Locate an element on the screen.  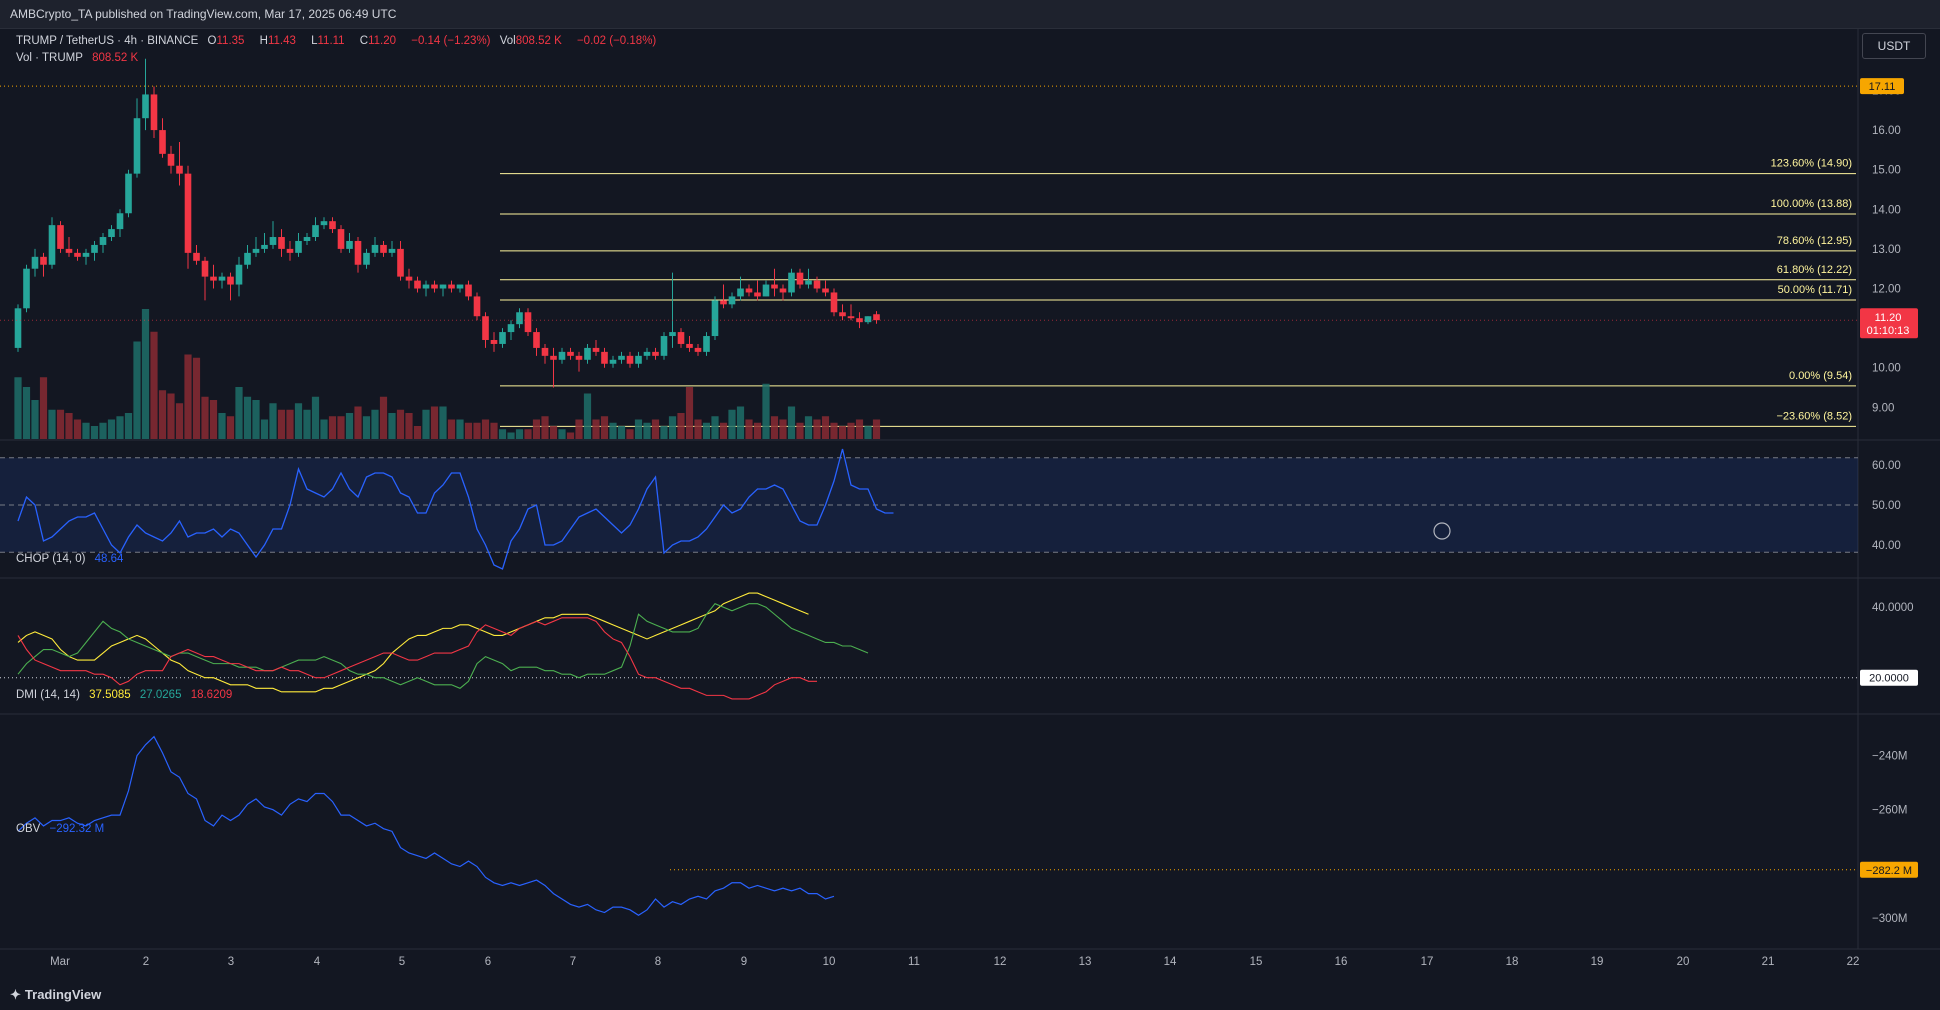
currency-button: USDT is located at coordinates (1894, 46).